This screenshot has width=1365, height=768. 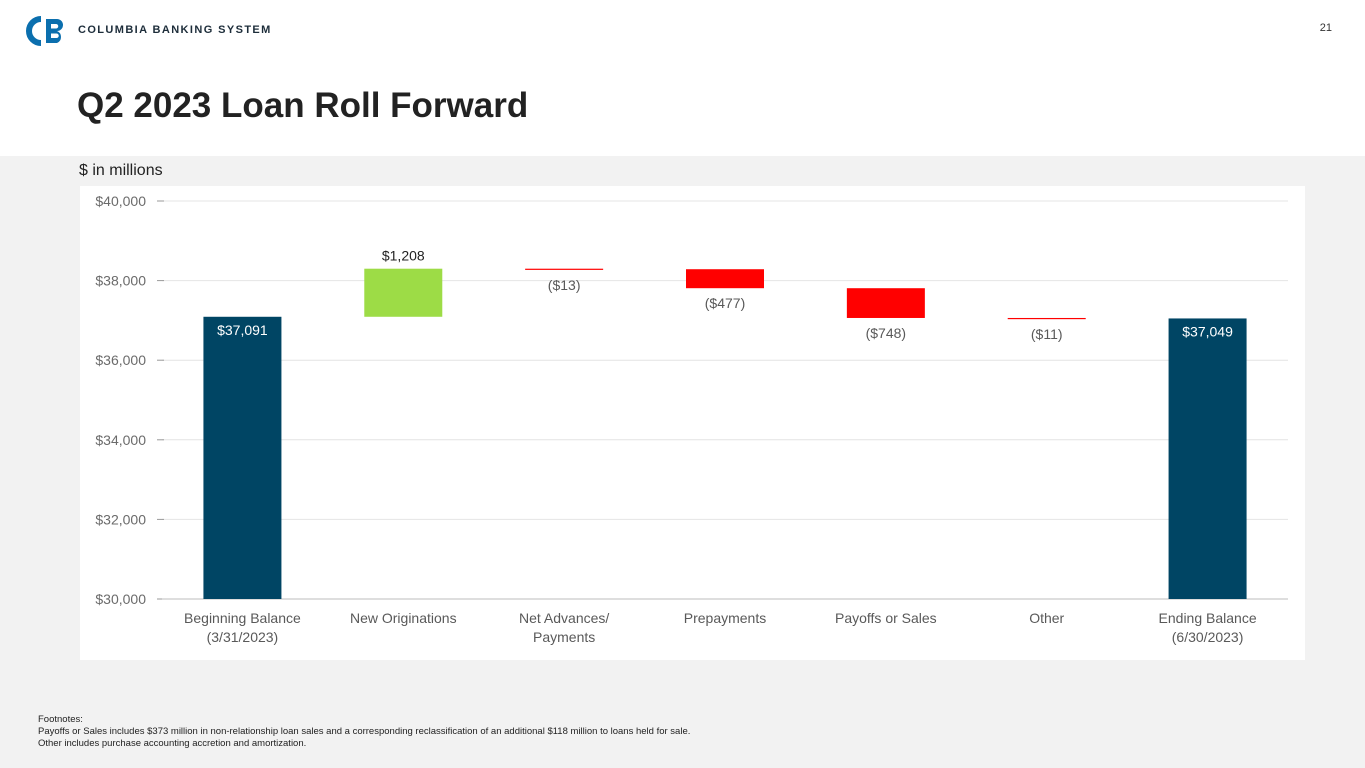 What do you see at coordinates (564, 285) in the screenshot?
I see `data-label: ($13)` at bounding box center [564, 285].